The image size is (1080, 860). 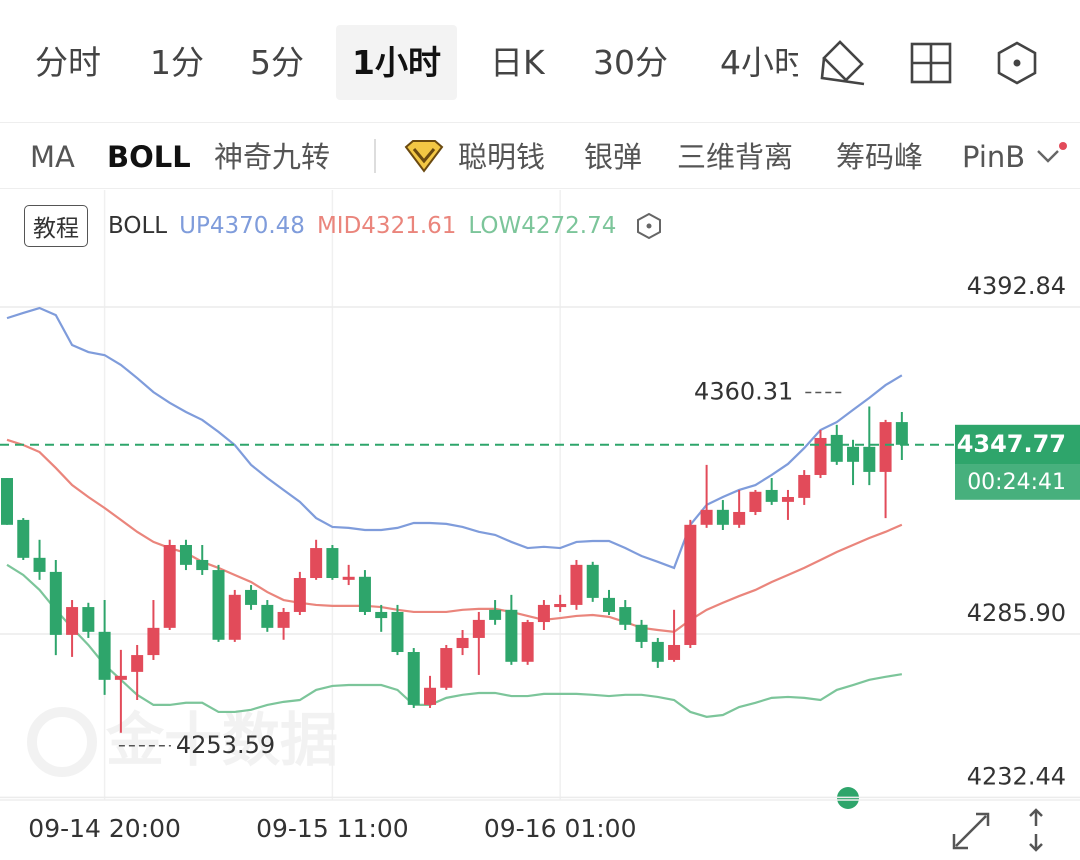 I want to click on settings-hex, so click(x=1017, y=63).